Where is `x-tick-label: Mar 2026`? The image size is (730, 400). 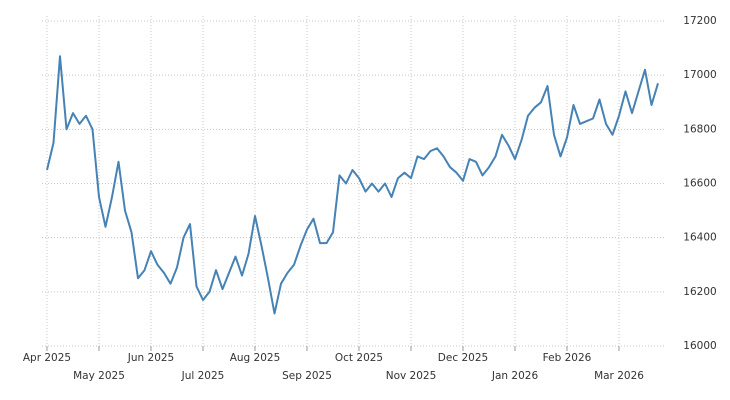 x-tick-label: Mar 2026 is located at coordinates (619, 376).